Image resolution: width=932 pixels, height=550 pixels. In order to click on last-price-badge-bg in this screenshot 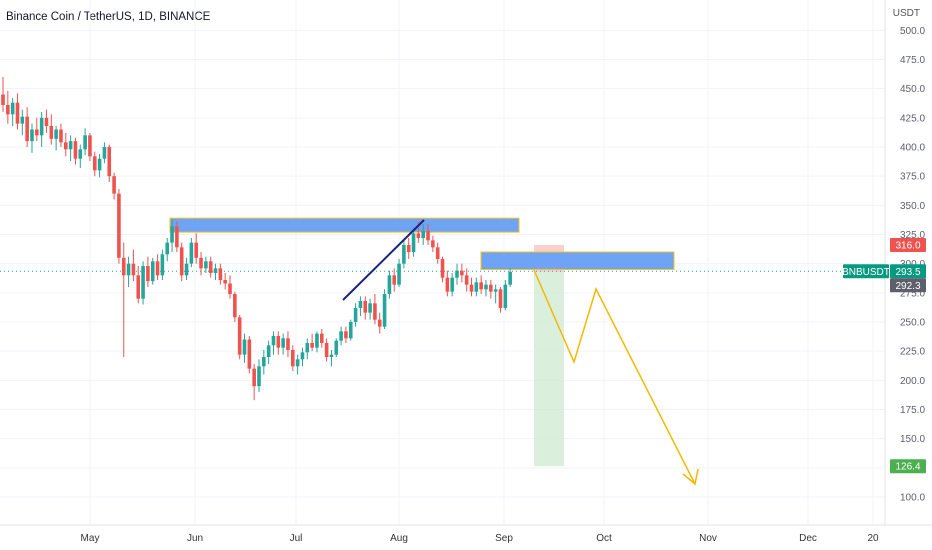, I will do `click(908, 271)`.